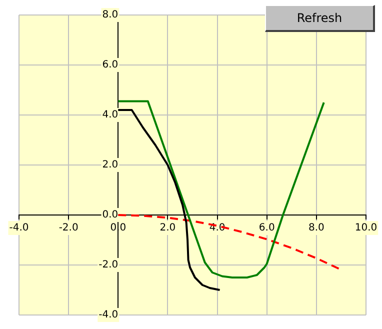  I want to click on y-tick-label: 4.0, so click(110, 115).